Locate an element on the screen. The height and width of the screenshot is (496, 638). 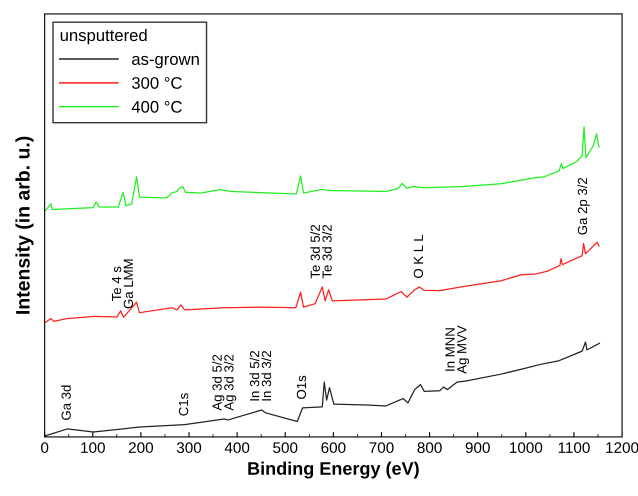
legend-label: 300 °C is located at coordinates (157, 83).